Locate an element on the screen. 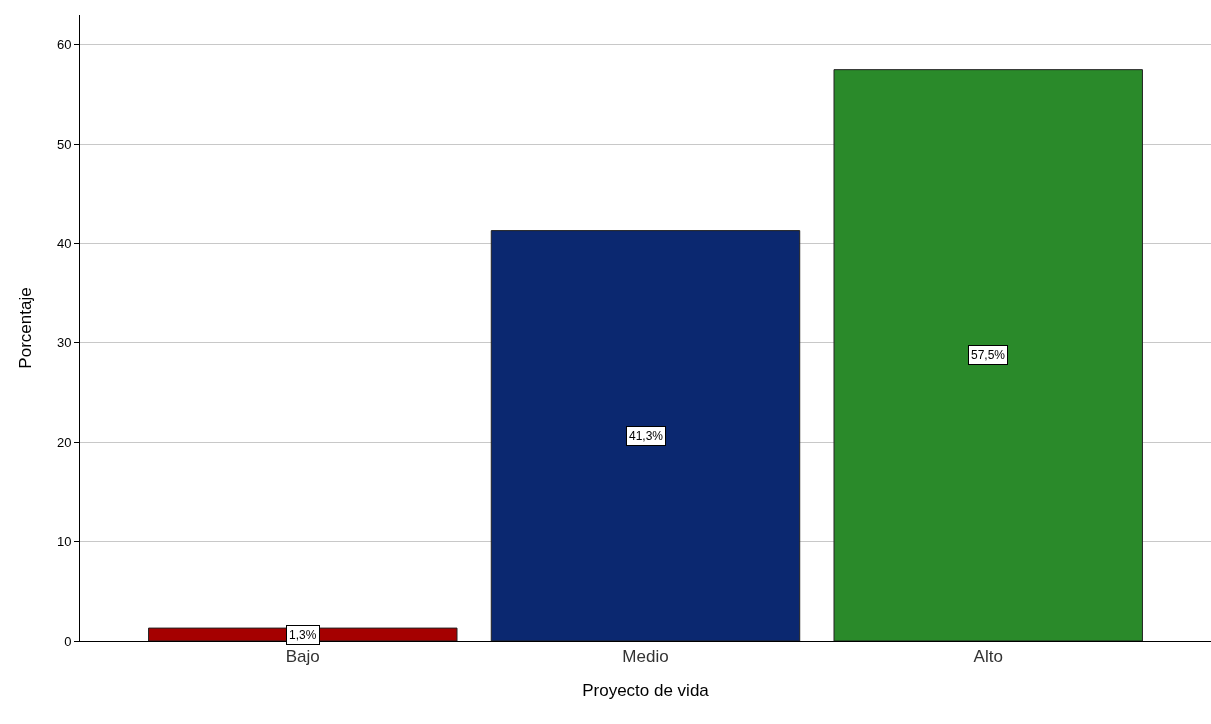 This screenshot has height=724, width=1211. data-label: 1,3% is located at coordinates (303, 635).